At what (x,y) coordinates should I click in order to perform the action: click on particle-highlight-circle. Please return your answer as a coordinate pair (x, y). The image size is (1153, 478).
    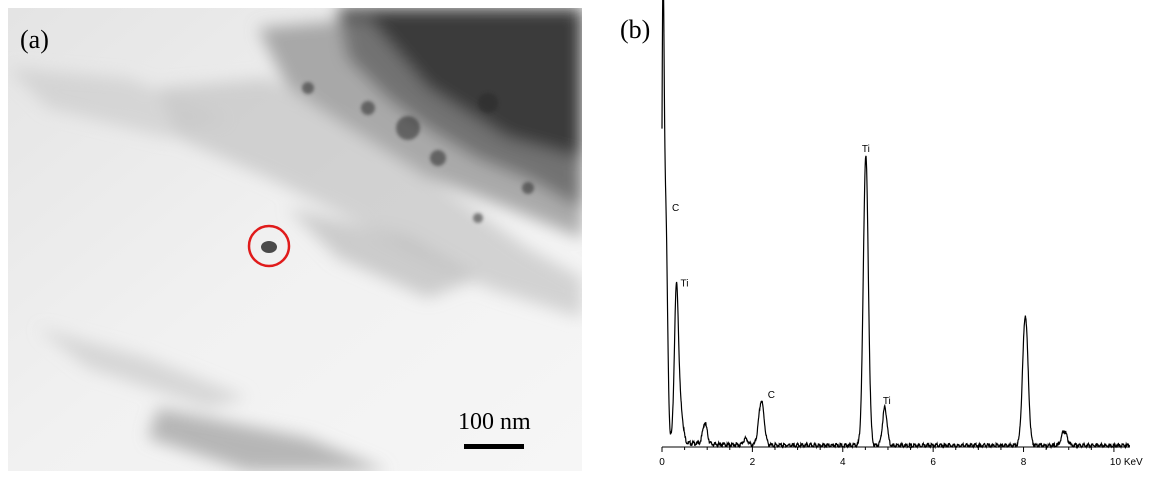
    Looking at the image, I should click on (269, 246).